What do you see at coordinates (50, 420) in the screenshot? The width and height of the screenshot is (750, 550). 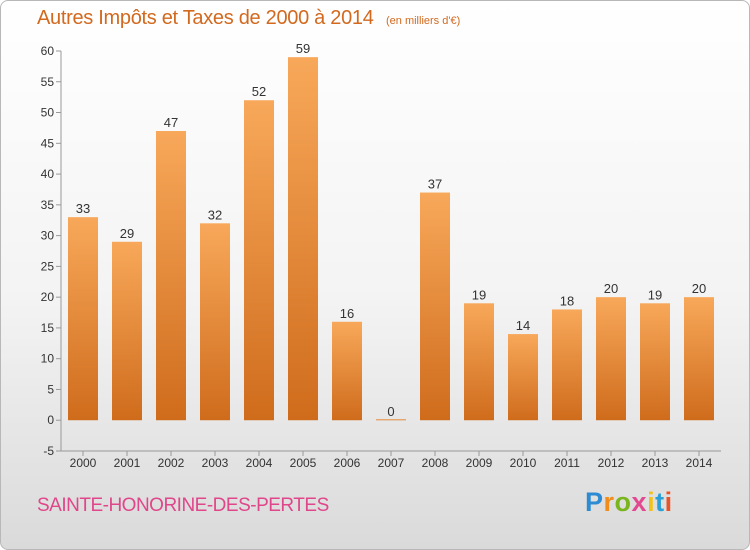 I see `y-tick-label: 0` at bounding box center [50, 420].